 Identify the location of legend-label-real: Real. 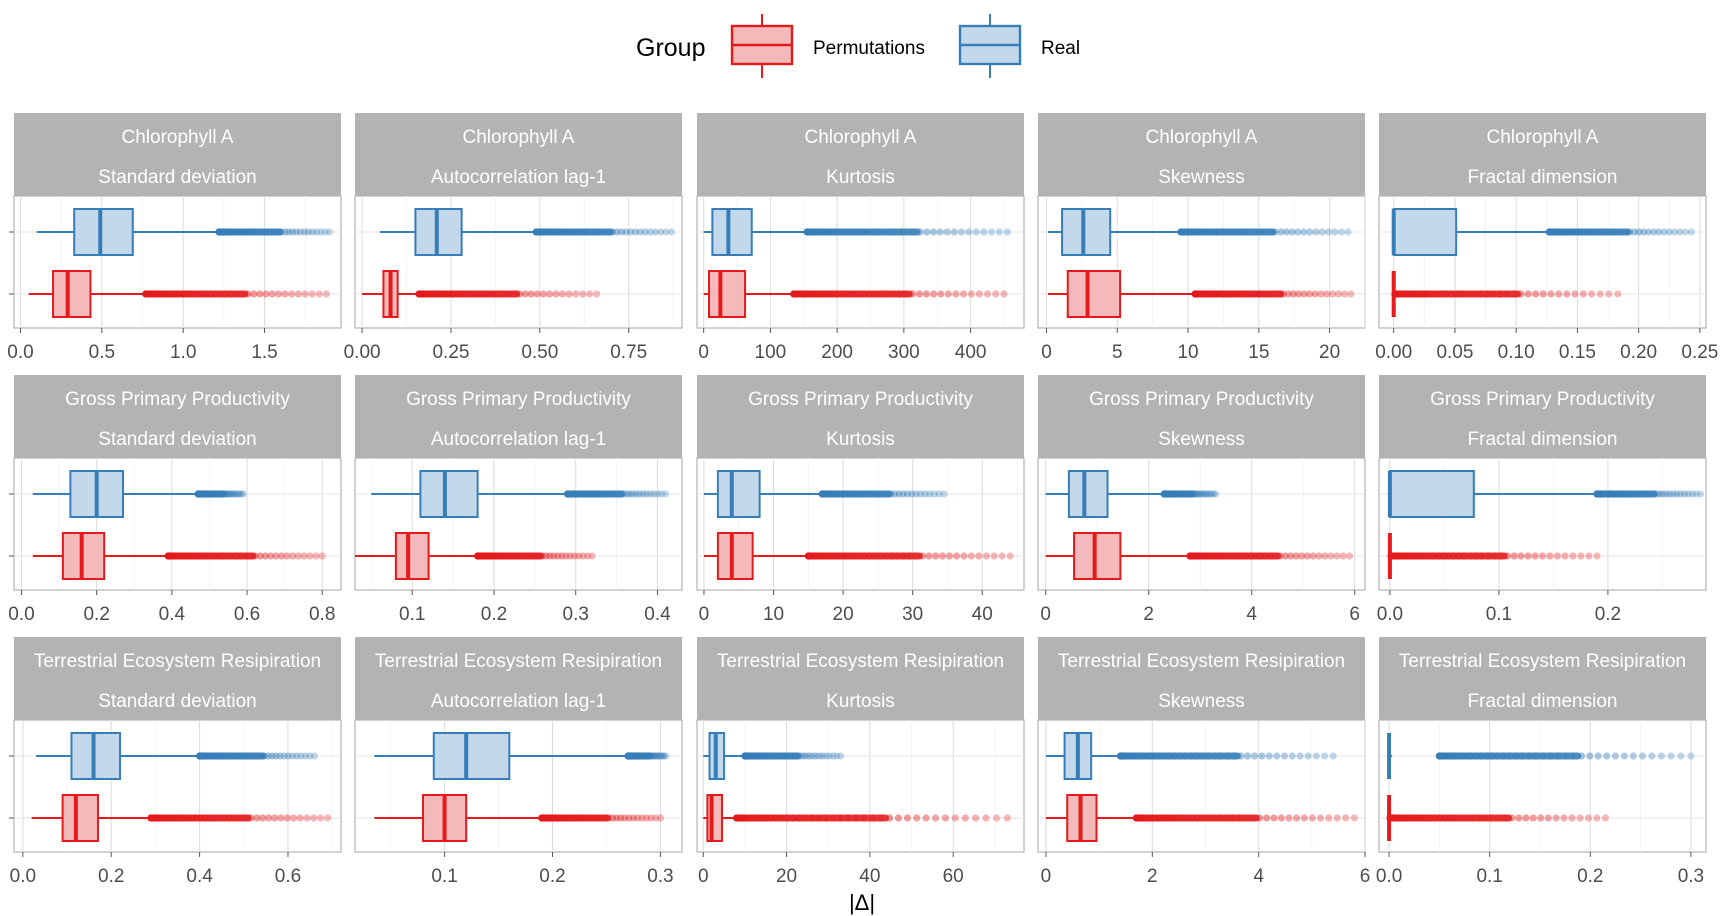
(1061, 48).